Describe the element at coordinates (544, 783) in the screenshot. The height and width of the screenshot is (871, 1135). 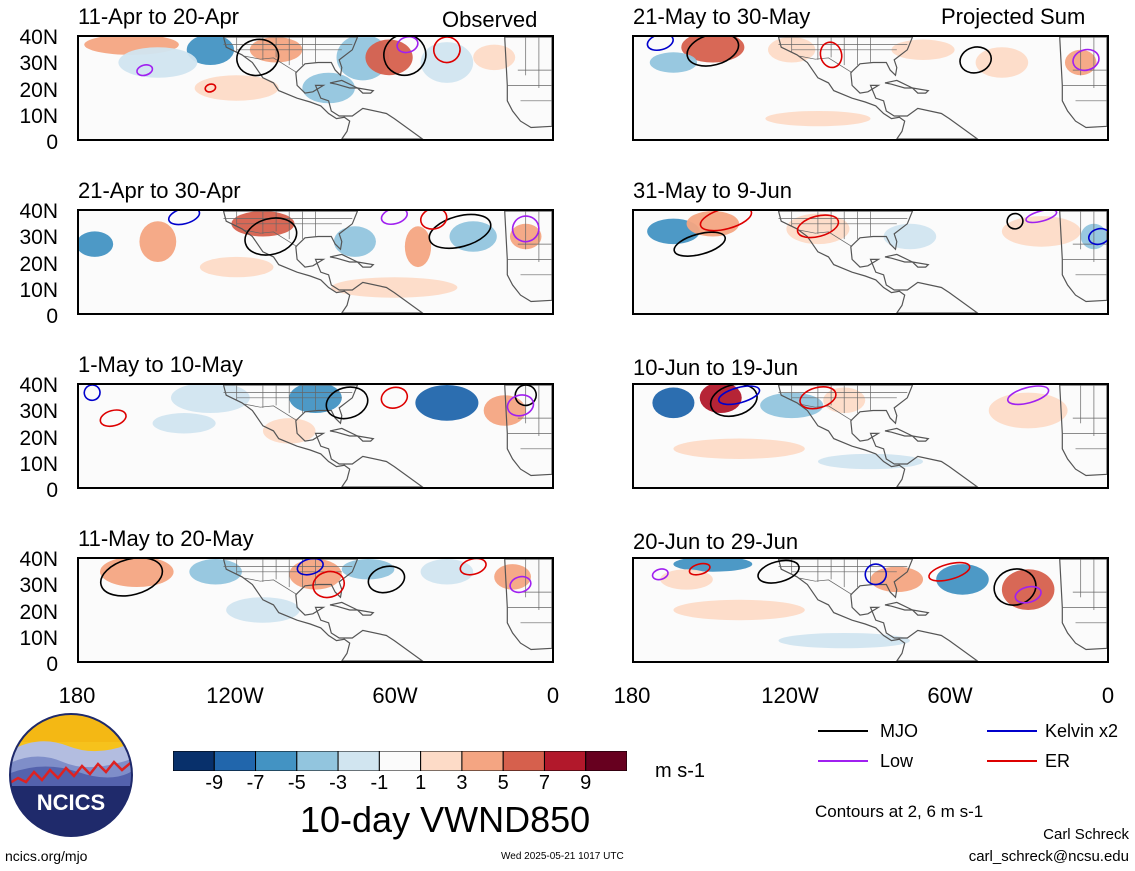
I see `colorbar-tick-label: 7` at that location.